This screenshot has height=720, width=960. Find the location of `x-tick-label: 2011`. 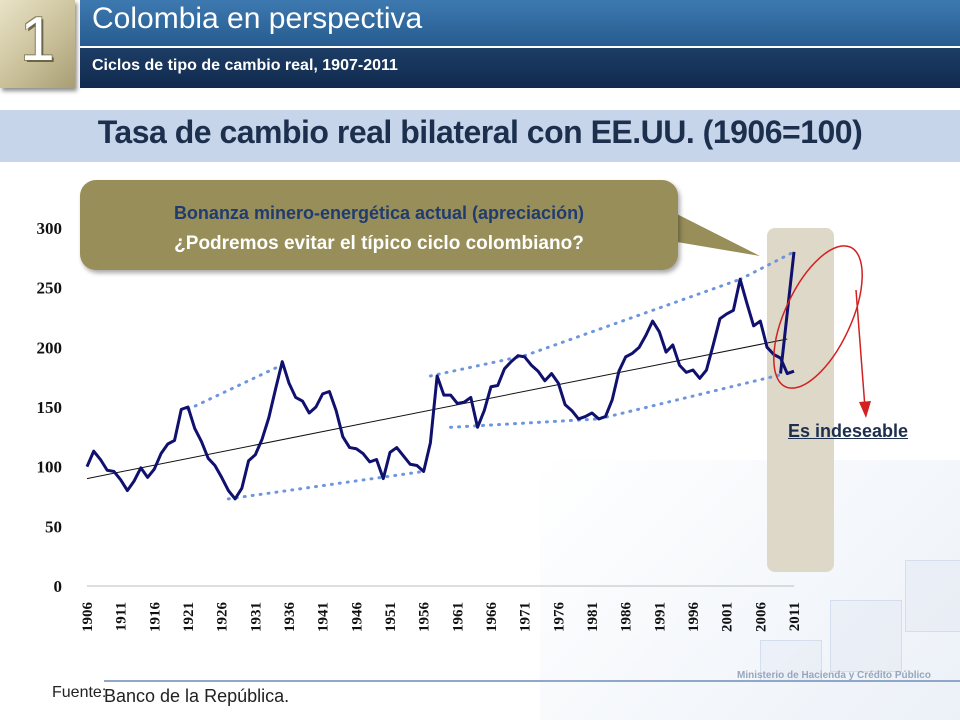

x-tick-label: 2011 is located at coordinates (795, 616).